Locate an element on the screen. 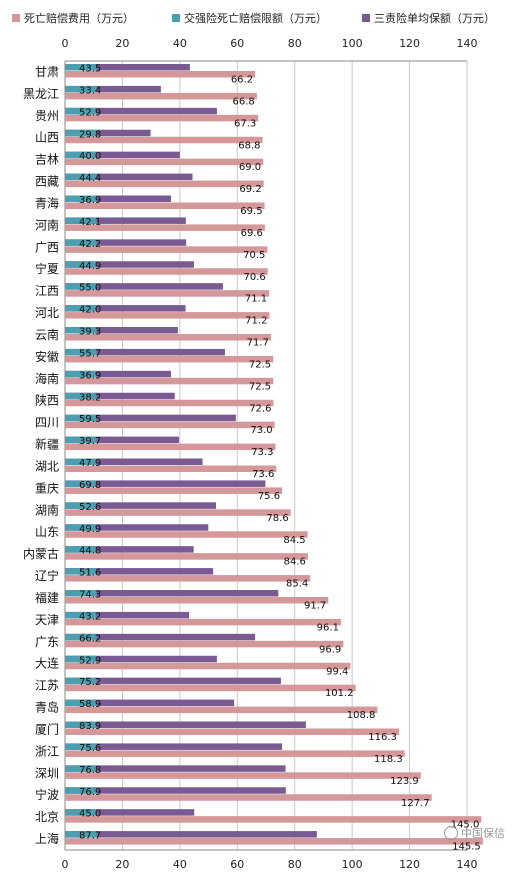  x-tick-label-bottom: 120 is located at coordinates (409, 864).